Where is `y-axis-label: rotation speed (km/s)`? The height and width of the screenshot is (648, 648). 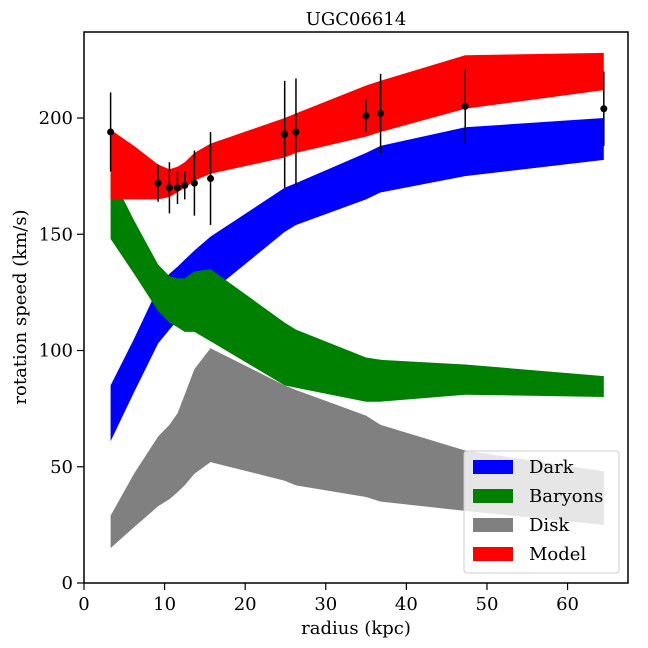
y-axis-label: rotation speed (km/s) is located at coordinates (20, 306).